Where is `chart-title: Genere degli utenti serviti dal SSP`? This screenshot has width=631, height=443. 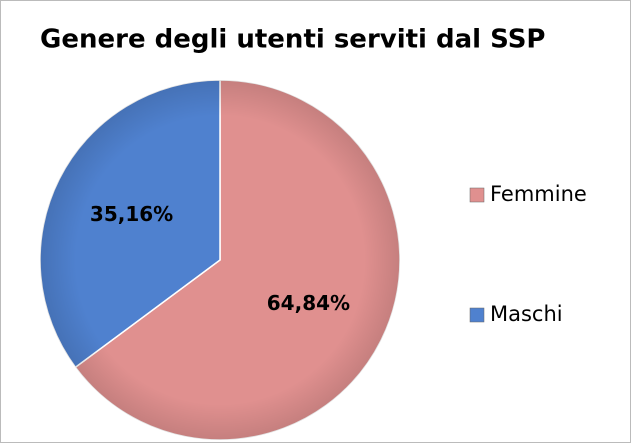
chart-title: Genere degli utenti serviti dal SSP is located at coordinates (292, 40).